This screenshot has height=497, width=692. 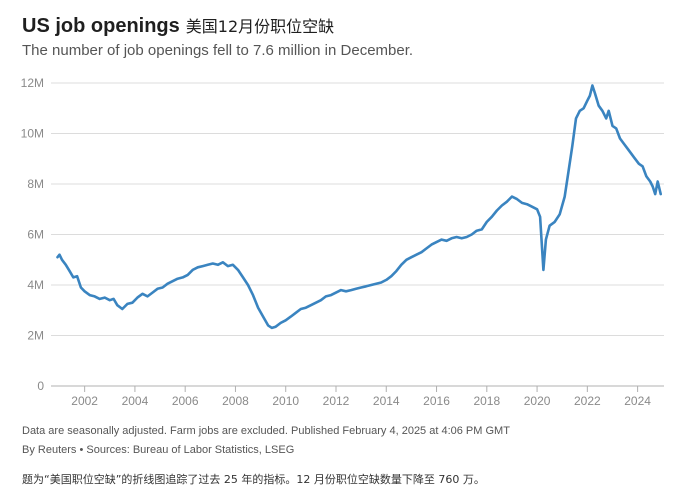 I want to click on x-tick-label: 2012, so click(x=336, y=401).